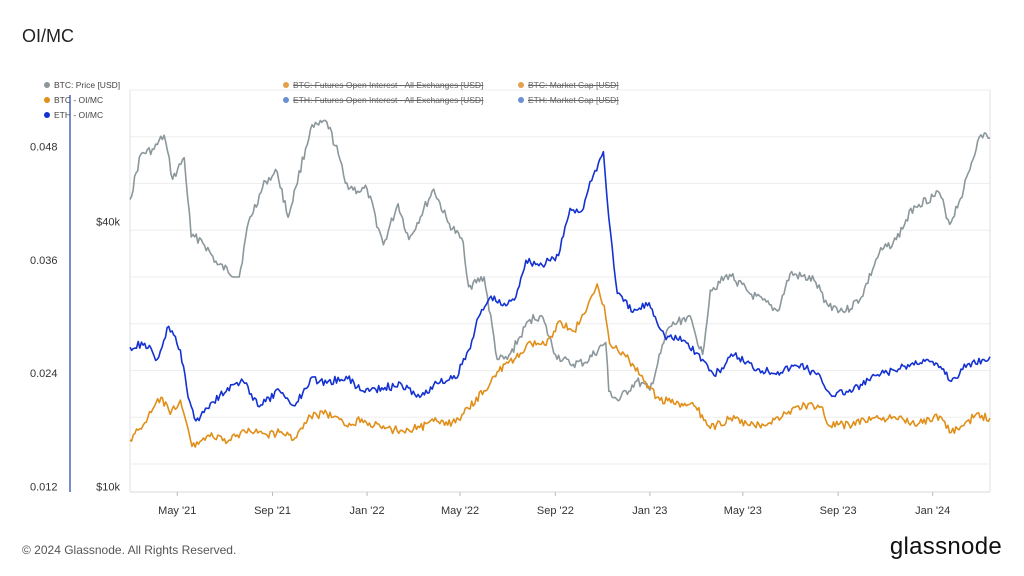  I want to click on legend-item: BTC: Market Cap [USD], so click(568, 85).